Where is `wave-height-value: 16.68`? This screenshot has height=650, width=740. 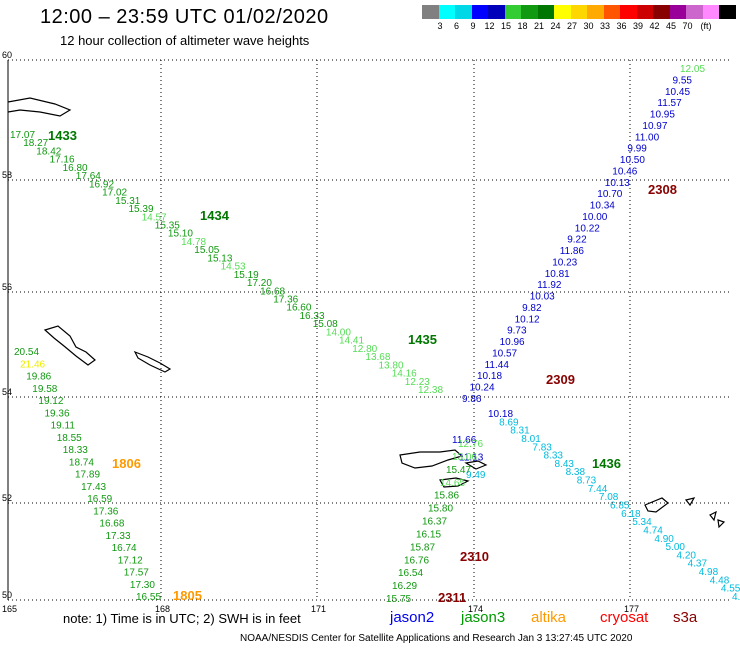 wave-height-value: 16.68 is located at coordinates (111, 524).